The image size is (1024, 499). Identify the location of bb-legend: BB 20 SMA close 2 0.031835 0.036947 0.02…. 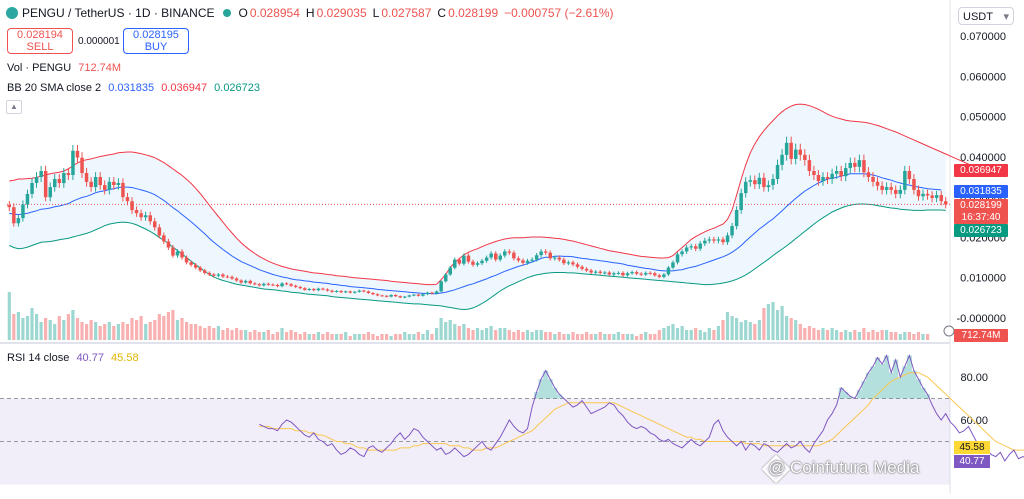
(133, 88).